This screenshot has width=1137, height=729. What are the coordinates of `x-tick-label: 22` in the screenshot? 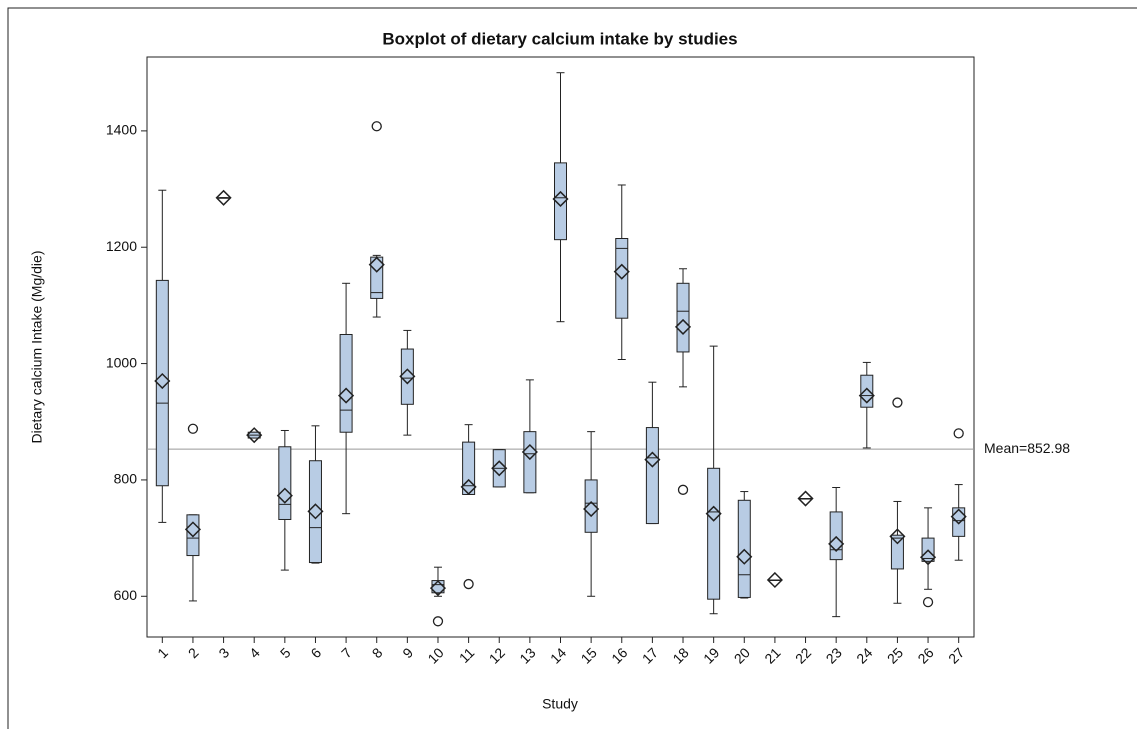 It's located at (803, 655).